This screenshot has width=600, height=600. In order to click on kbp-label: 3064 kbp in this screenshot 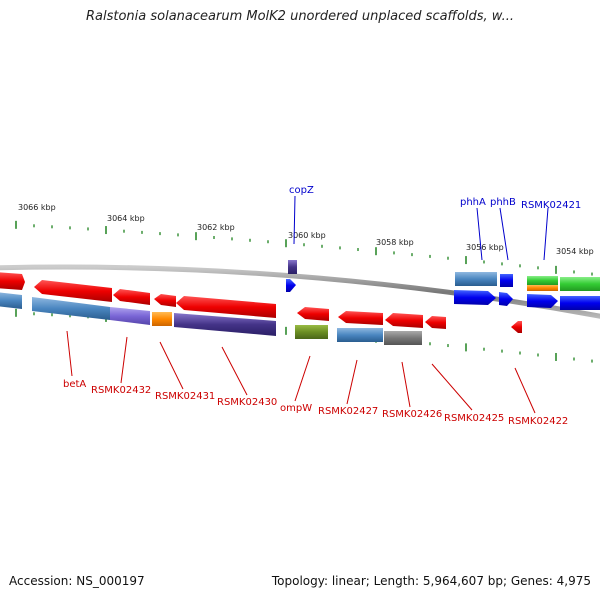, I will do `click(126, 218)`.